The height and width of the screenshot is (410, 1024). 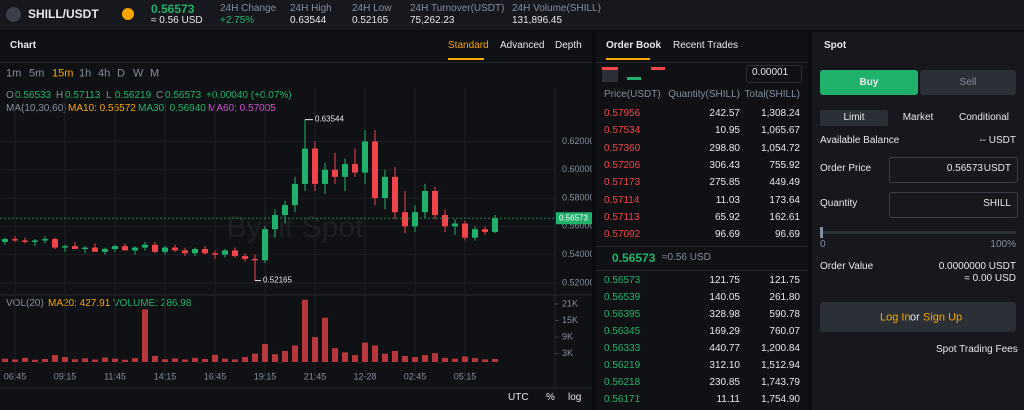 I want to click on book-total: 760.07, so click(x=784, y=331).